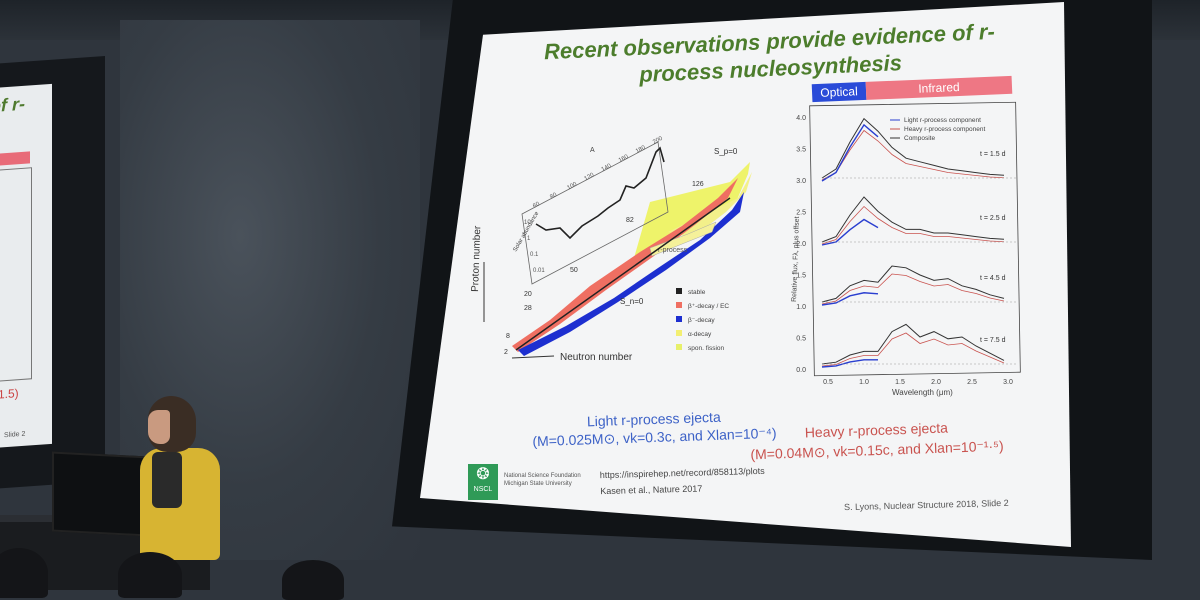 The height and width of the screenshot is (600, 1200). What do you see at coordinates (476, 258) in the screenshot?
I see `y-axis-label: Proton number` at bounding box center [476, 258].